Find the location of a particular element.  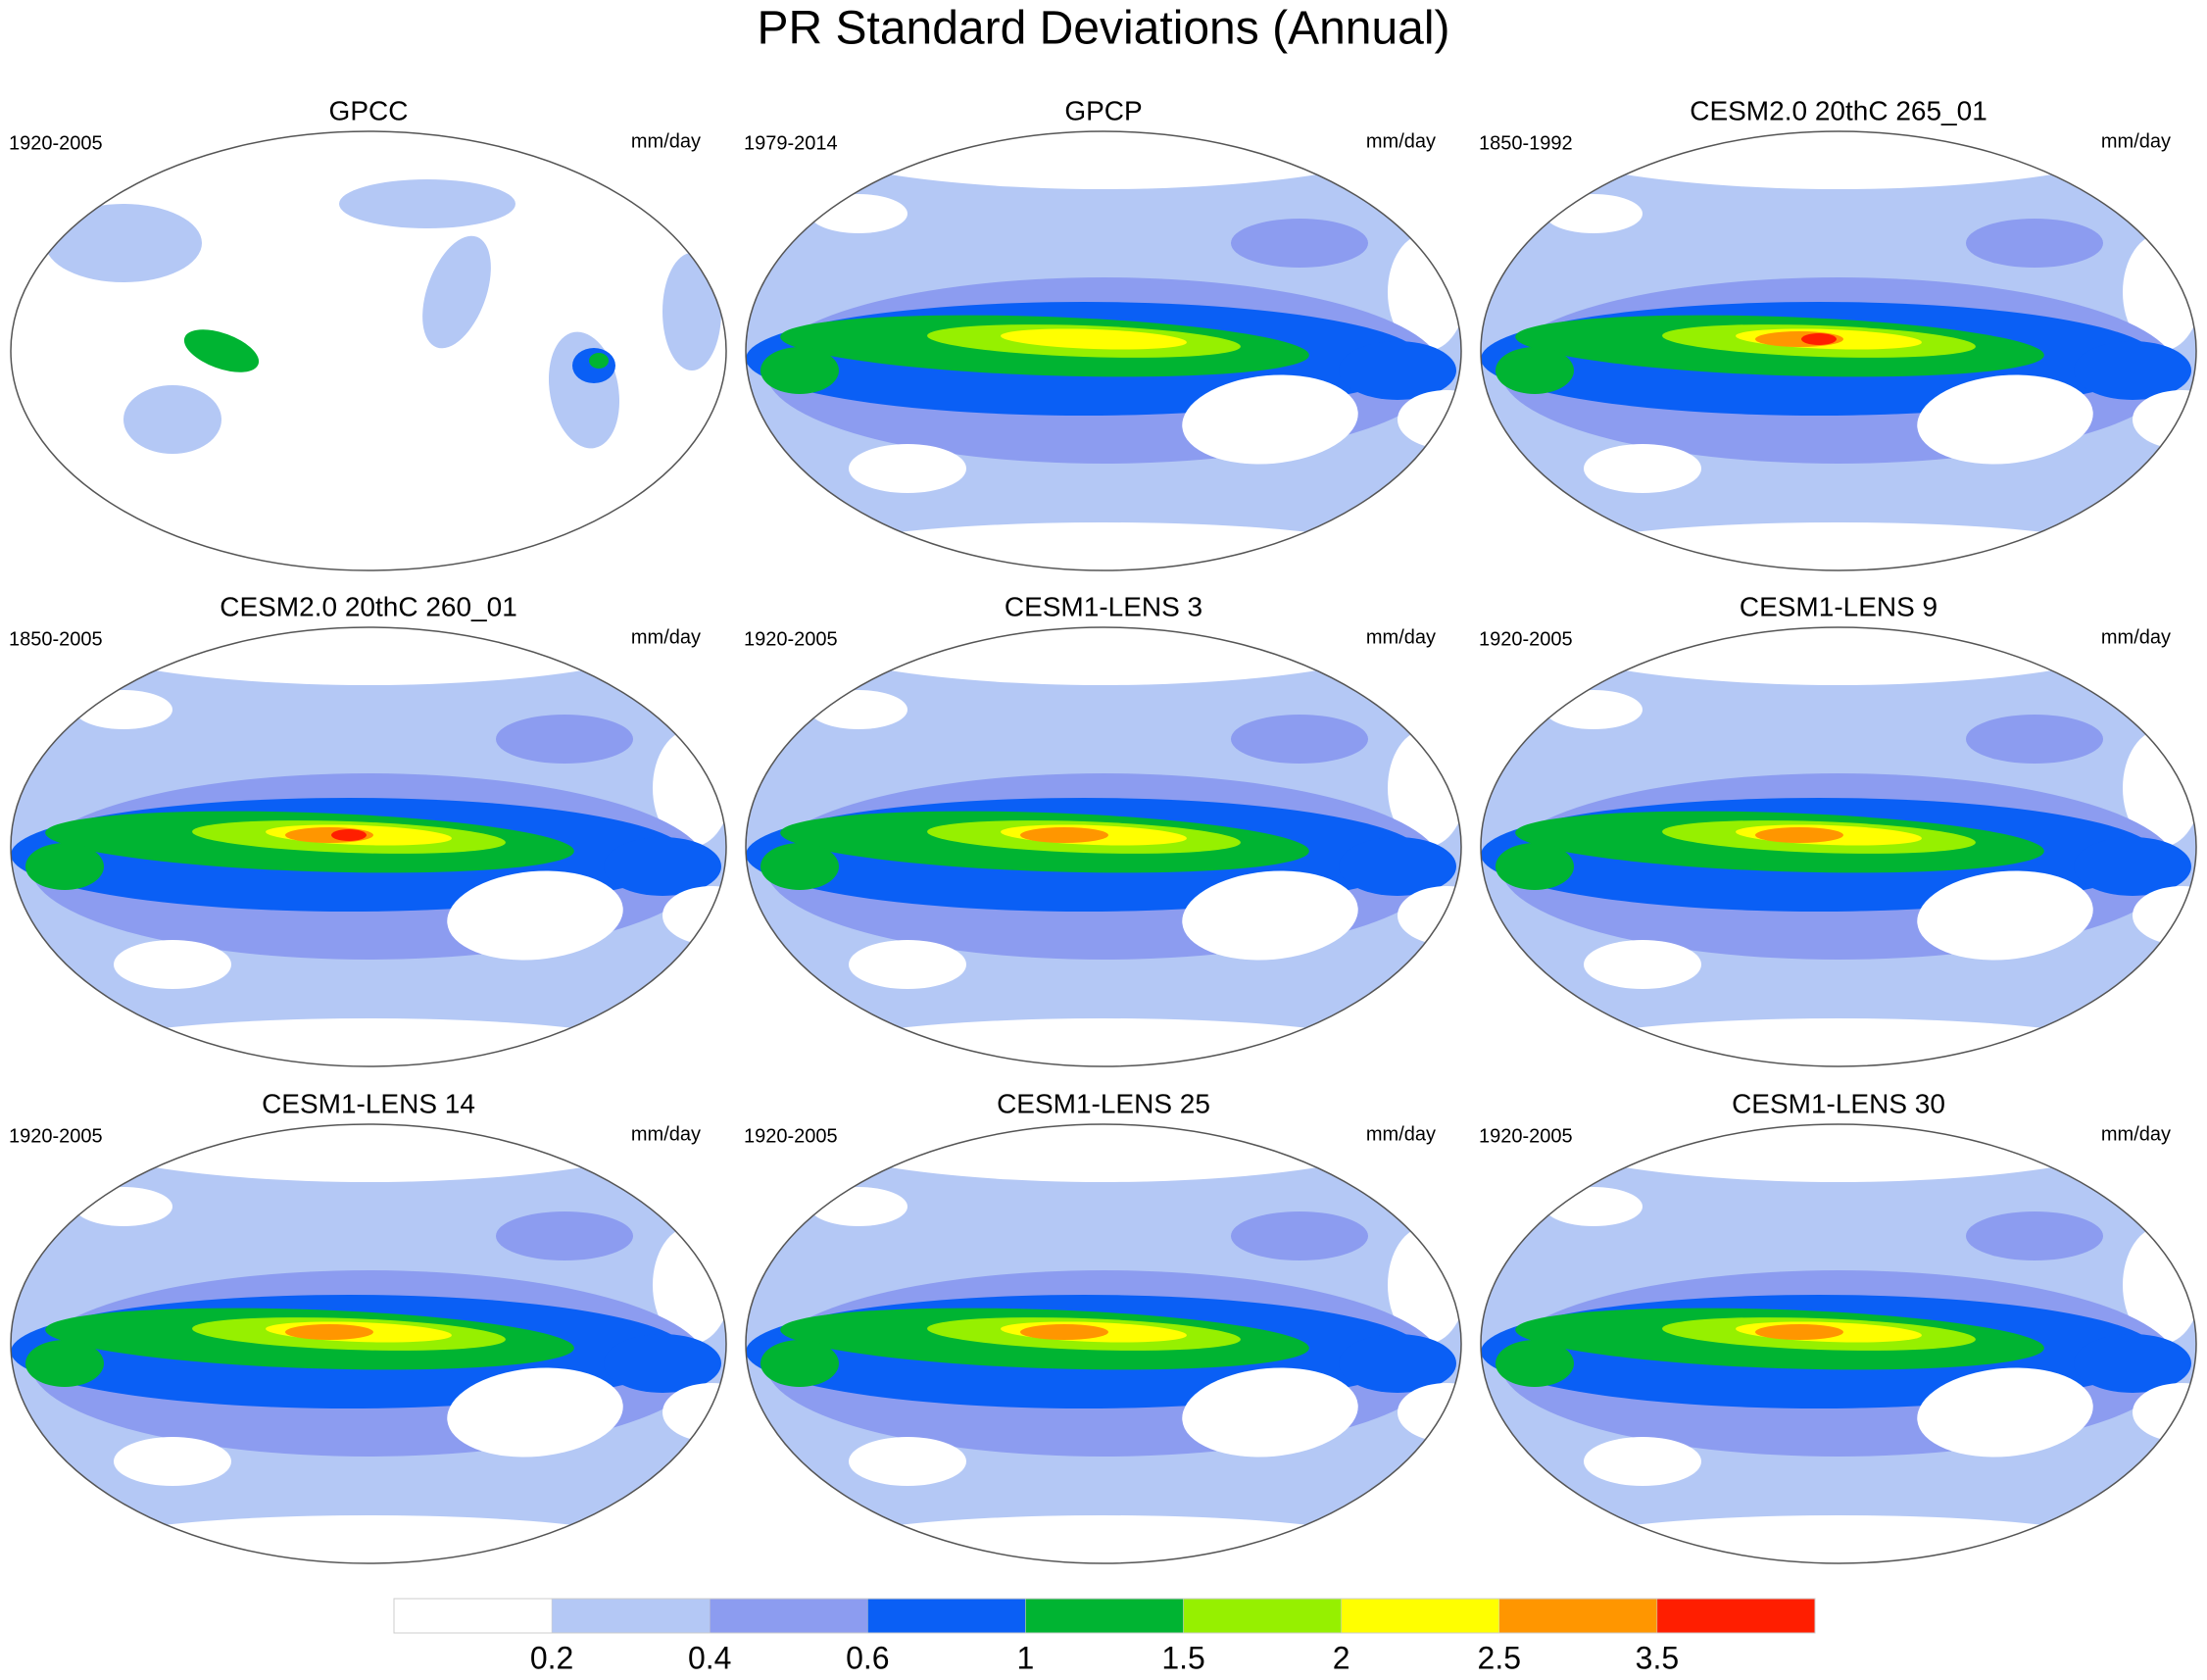

panel-title: CESM1-LENS 14 is located at coordinates (368, 1103).